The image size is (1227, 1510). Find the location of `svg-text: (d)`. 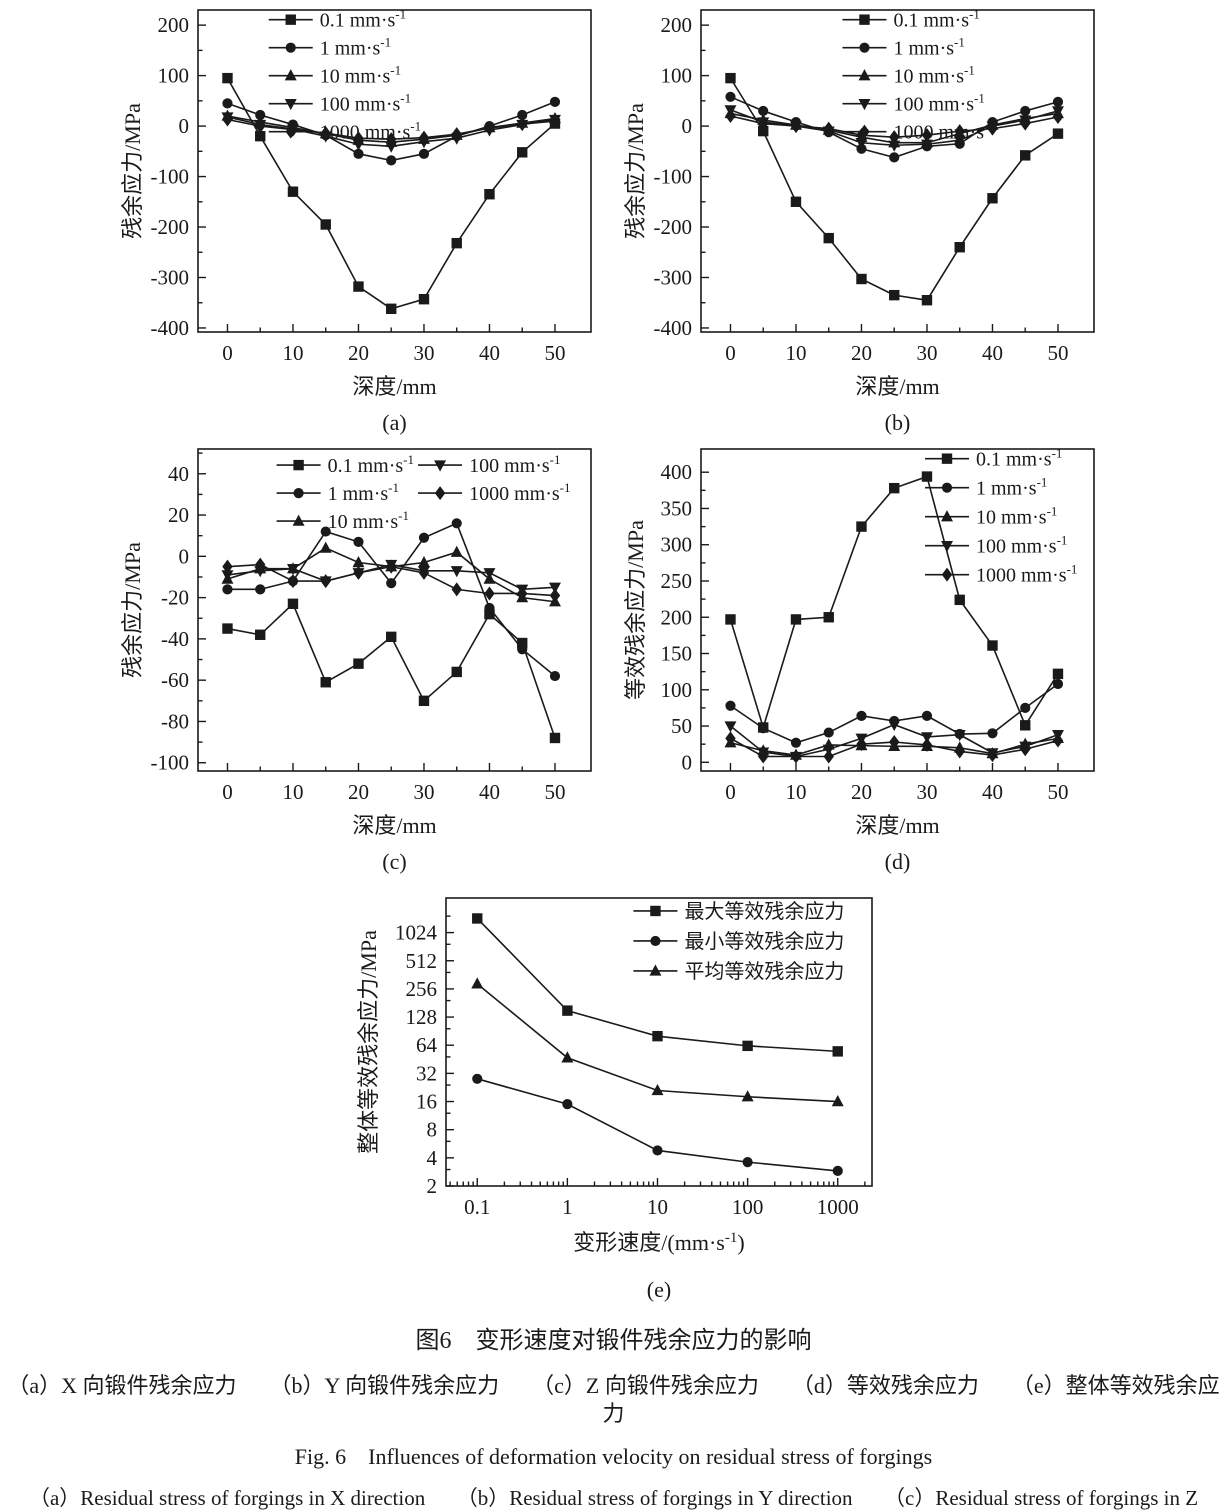

svg-text: (d) is located at coordinates (897, 861).